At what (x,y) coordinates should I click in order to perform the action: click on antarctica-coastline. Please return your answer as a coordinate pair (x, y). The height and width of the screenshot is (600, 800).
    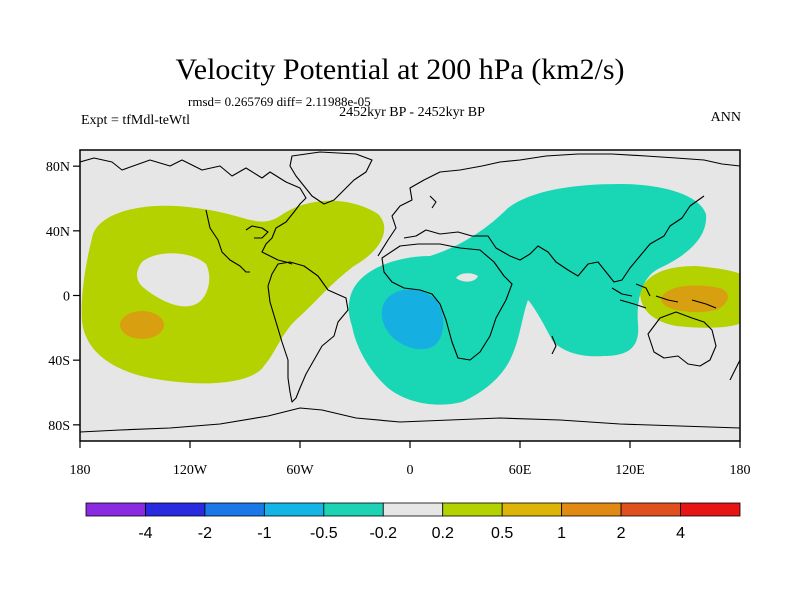
    Looking at the image, I should click on (410, 420).